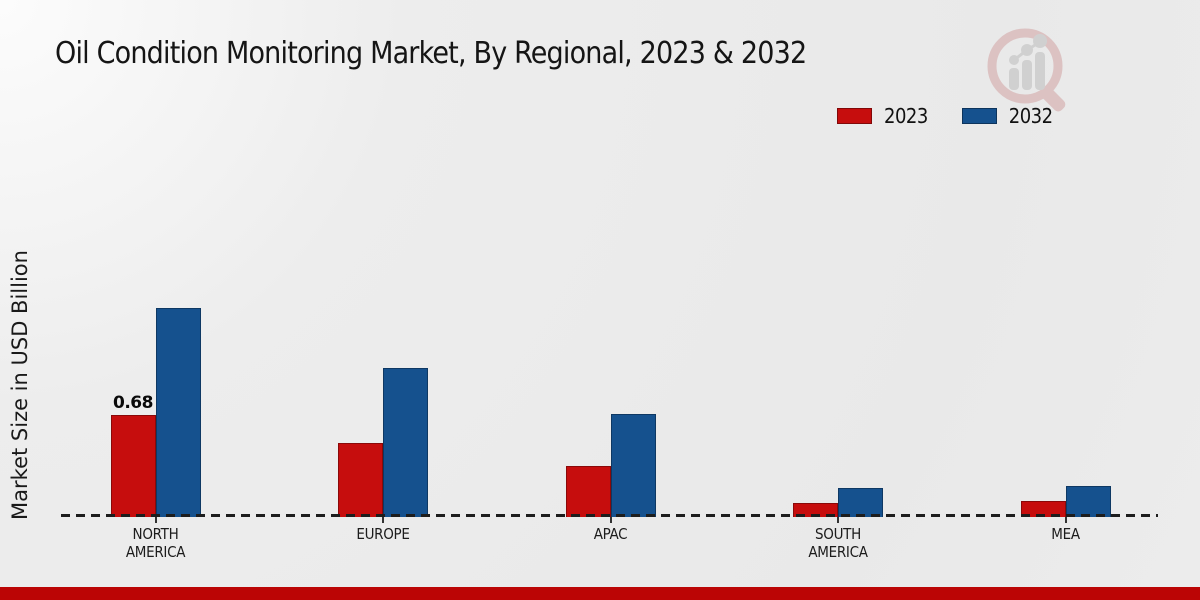  Describe the element at coordinates (178, 412) in the screenshot. I see `bar-2032-north-america` at that location.